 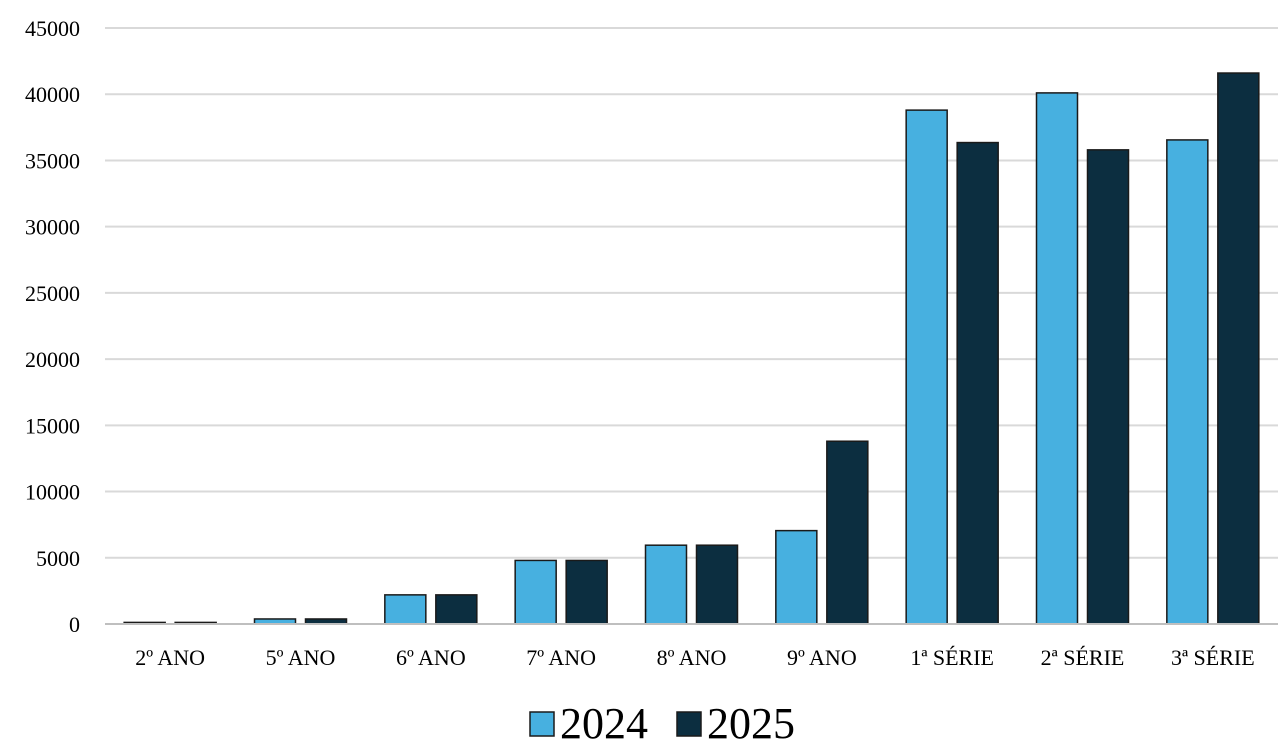 I want to click on y-tick-label: 30000, so click(x=52, y=227).